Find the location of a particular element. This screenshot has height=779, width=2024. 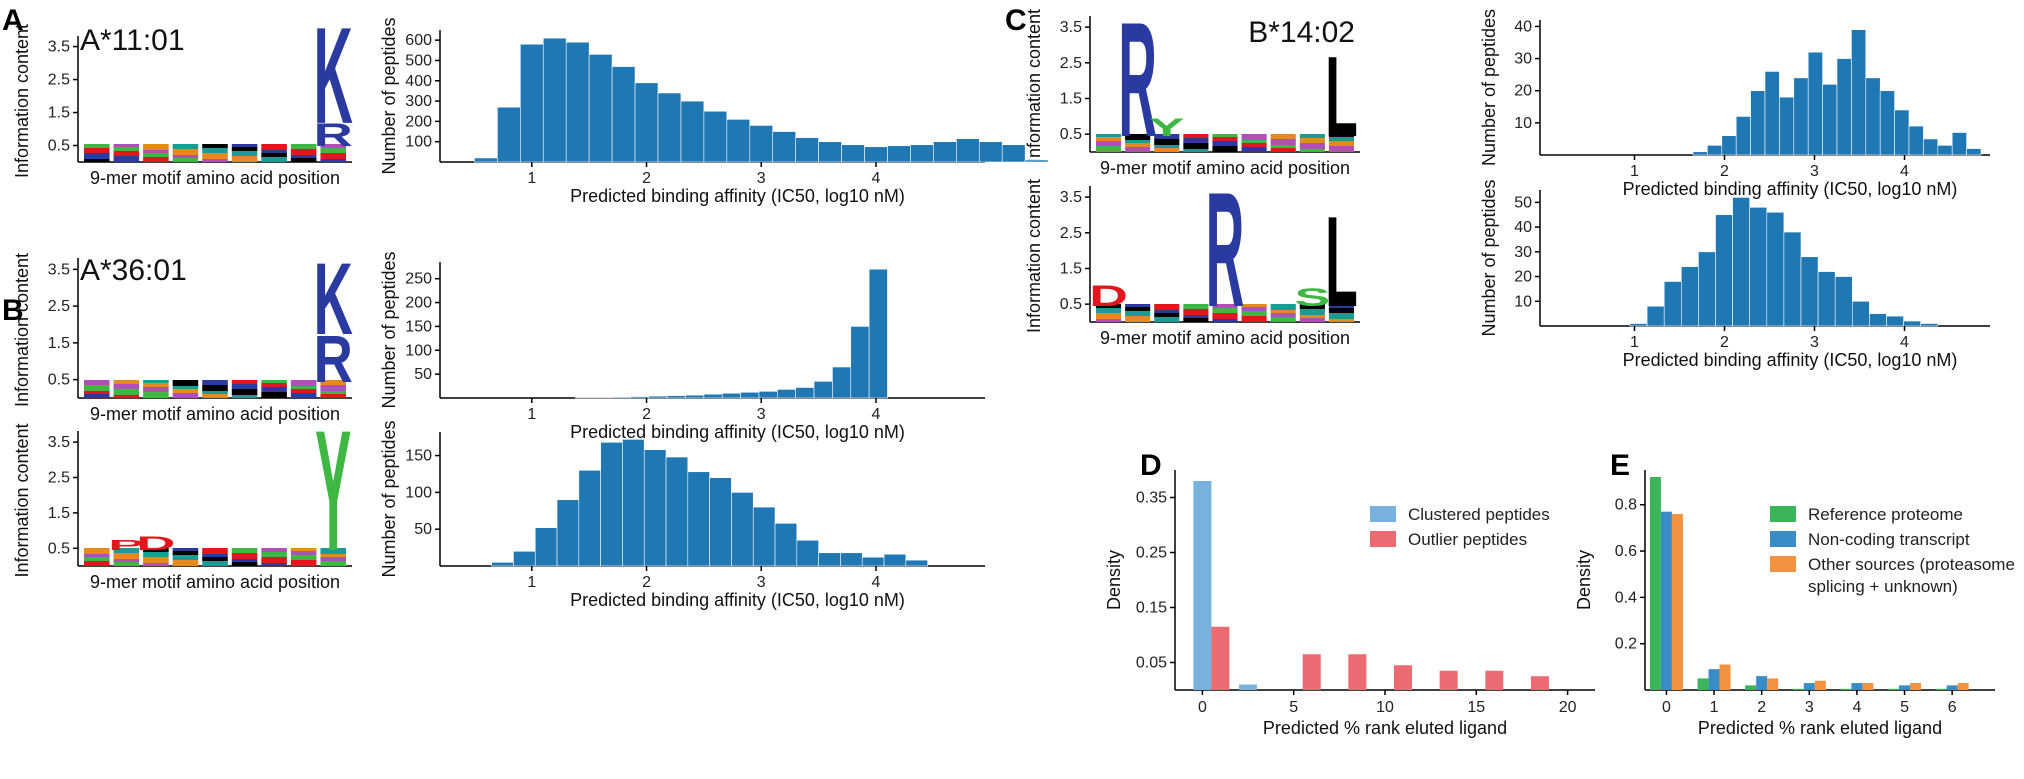

logo-ytick-label: 0.5 is located at coordinates (1071, 304).